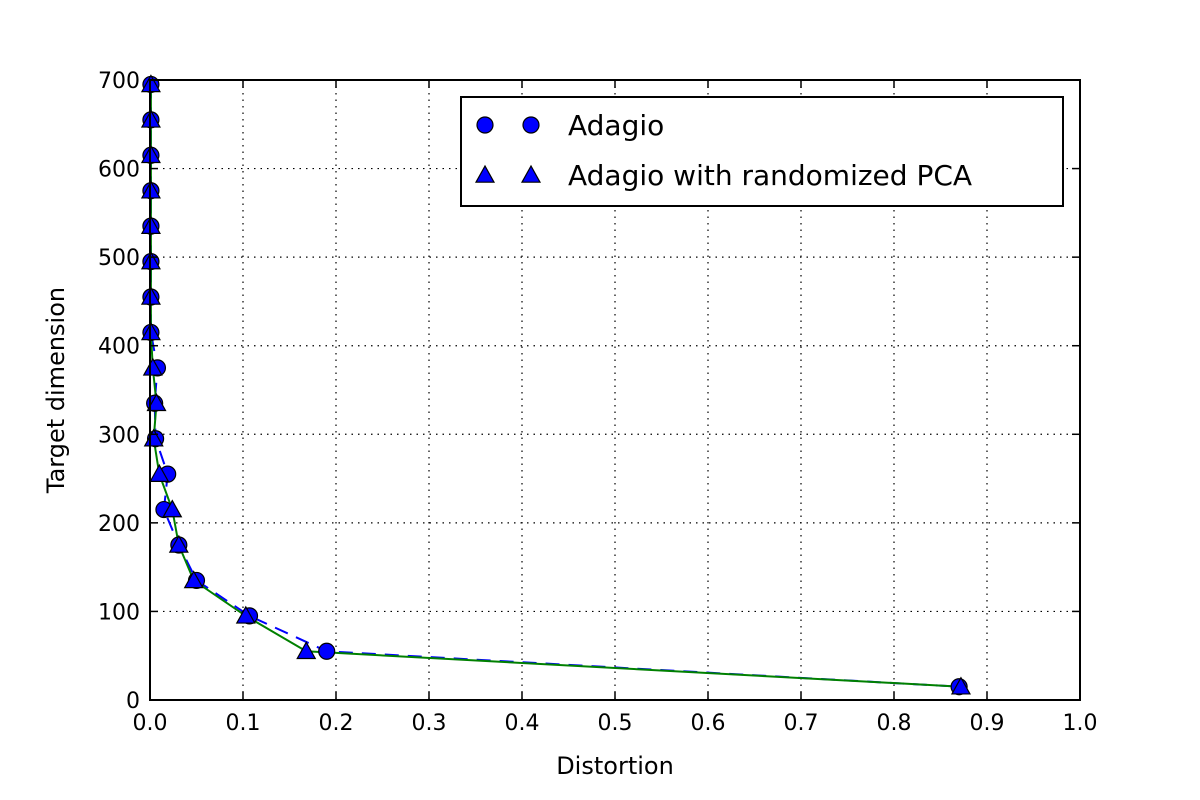 Image resolution: width=1200 pixels, height=800 pixels. What do you see at coordinates (119, 170) in the screenshot?
I see `y-tick-label: 600` at bounding box center [119, 170].